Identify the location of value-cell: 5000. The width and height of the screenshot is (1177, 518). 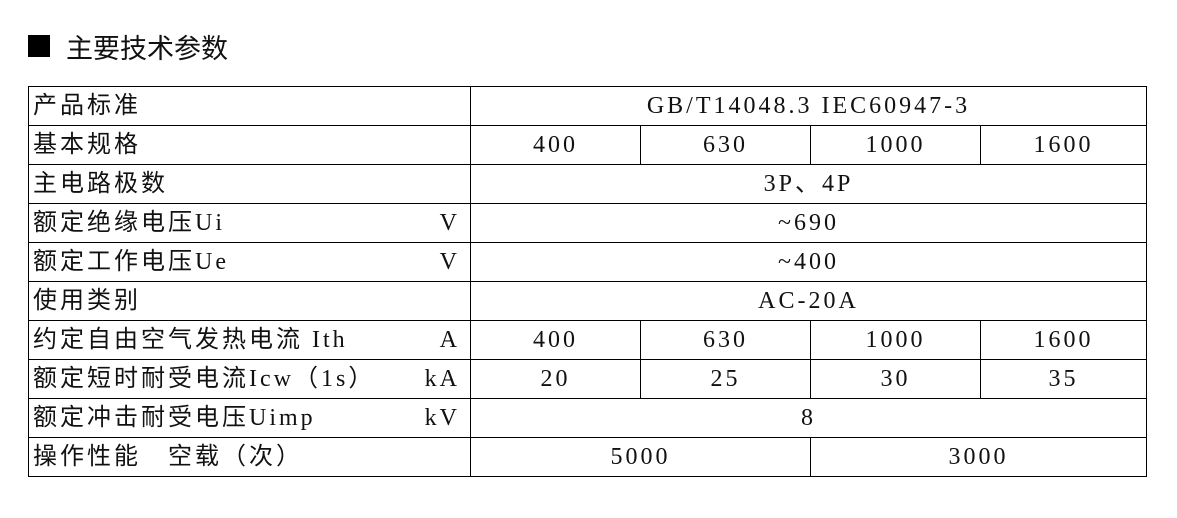
(640, 457).